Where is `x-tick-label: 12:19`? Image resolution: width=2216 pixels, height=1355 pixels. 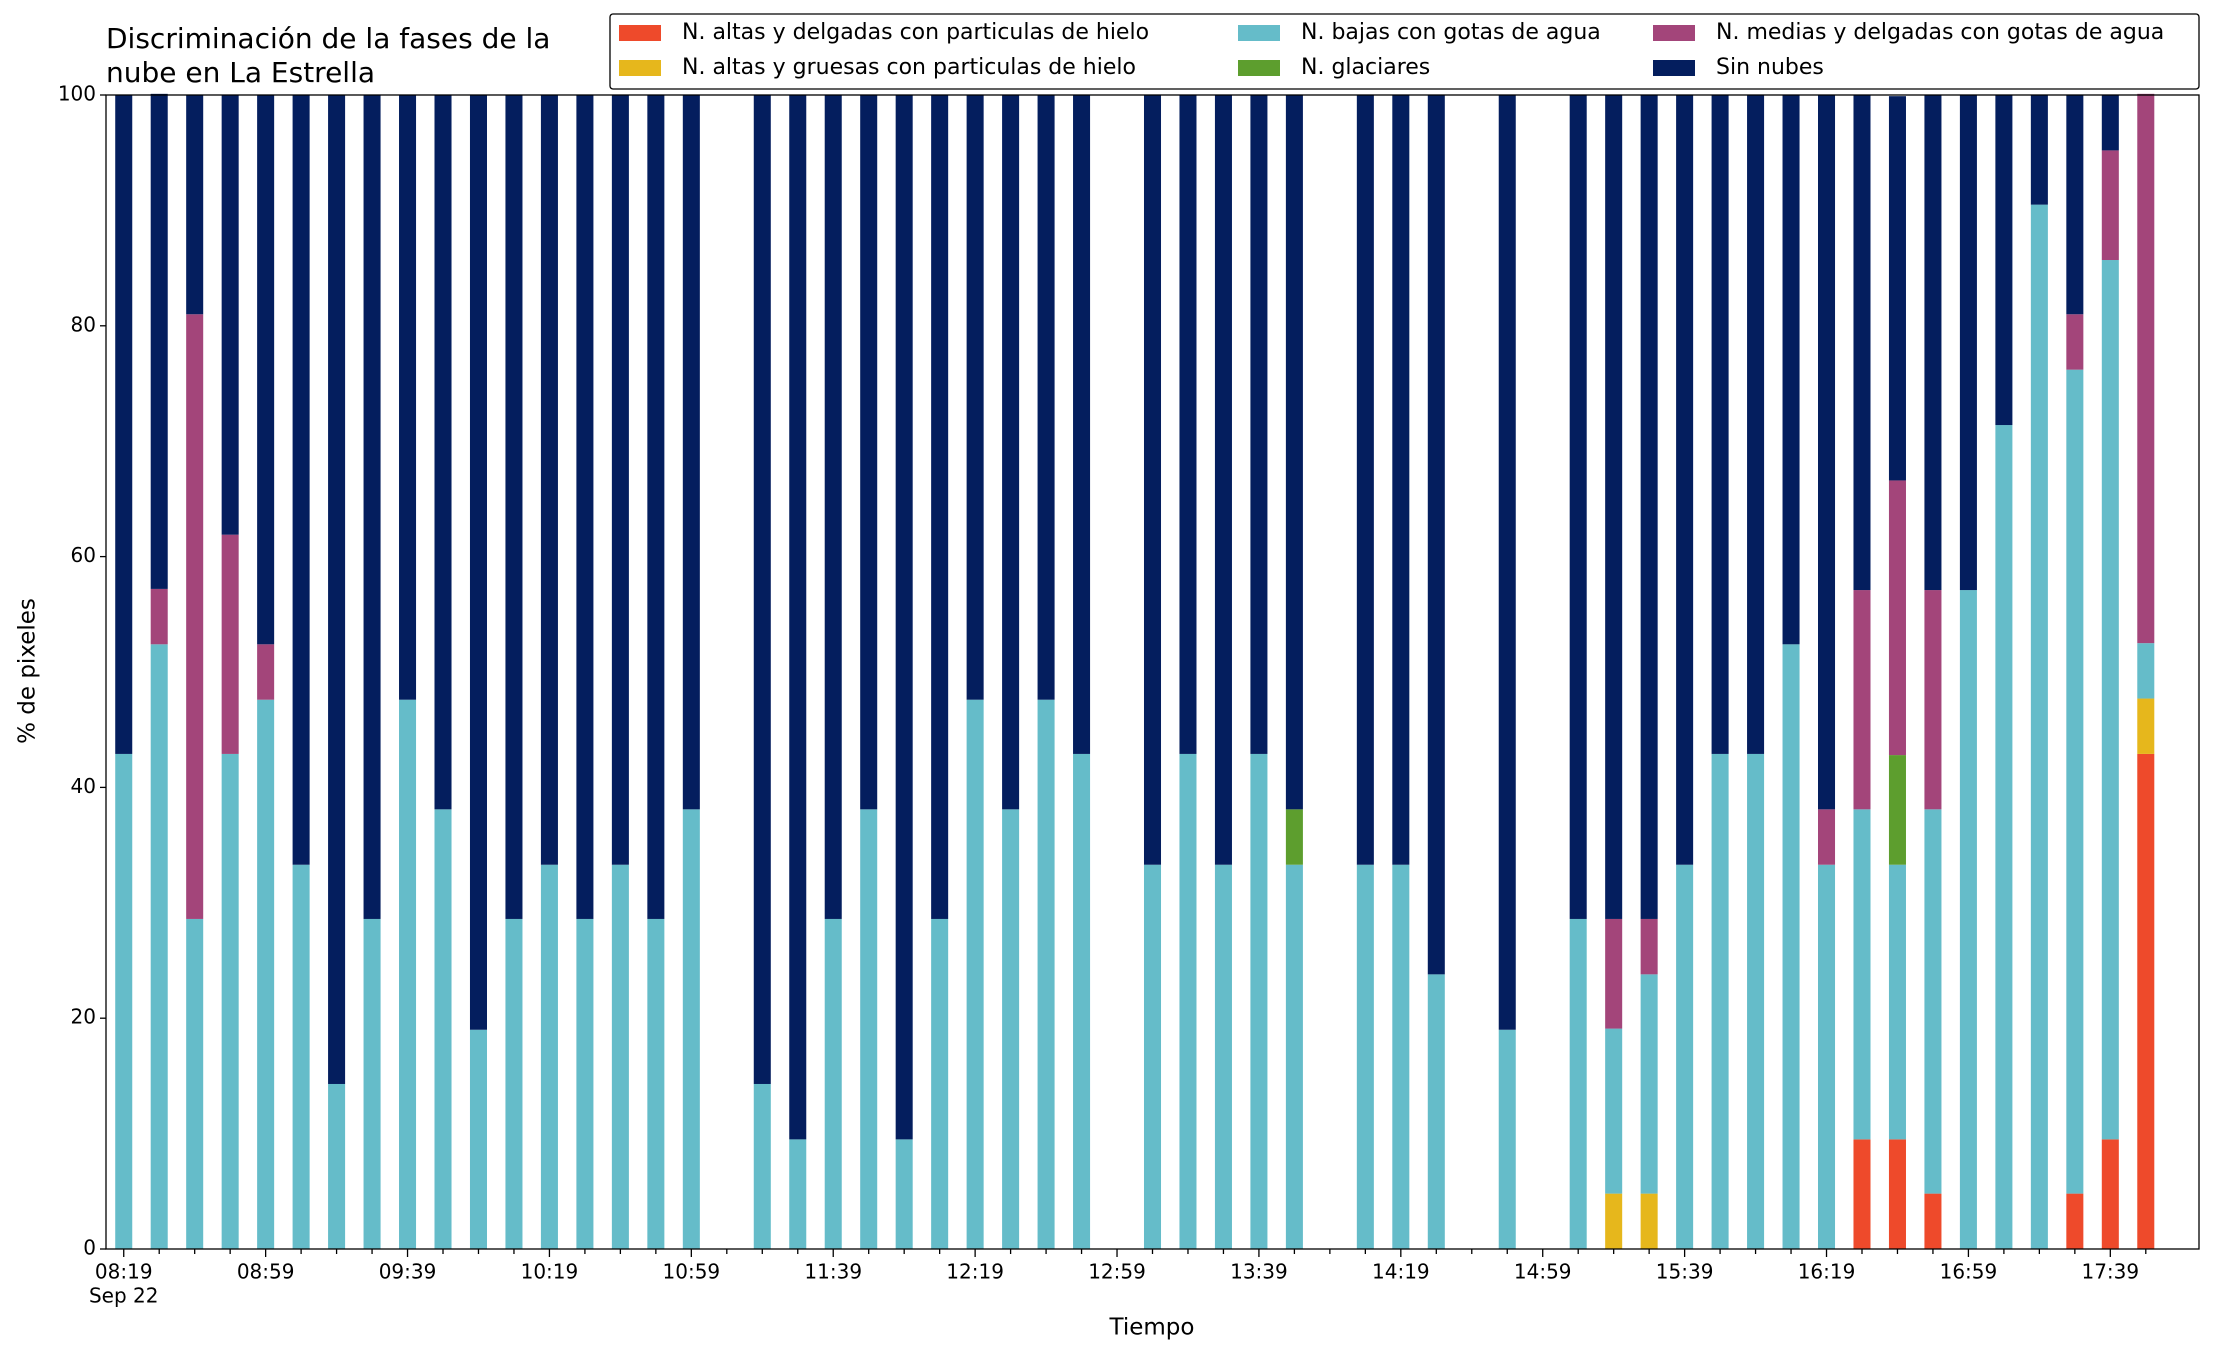
x-tick-label: 12:19 is located at coordinates (975, 1272).